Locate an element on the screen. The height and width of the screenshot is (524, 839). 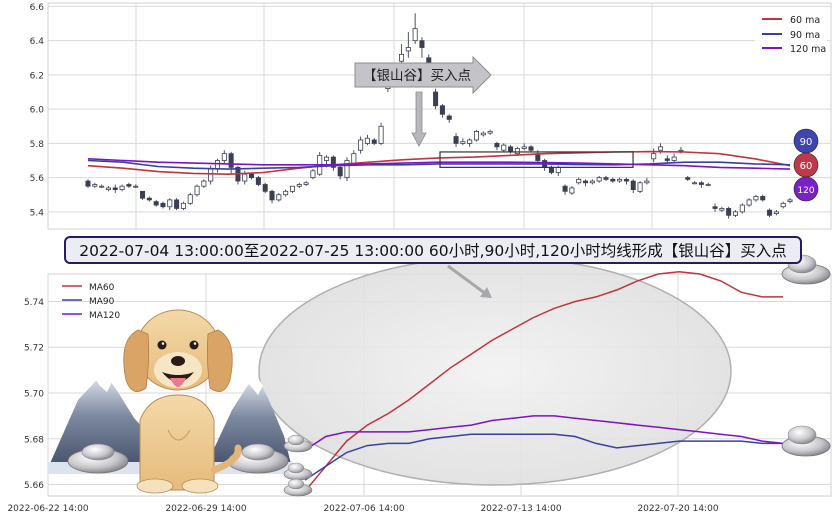
x-tick-label: 2022-07-20 14:00 is located at coordinates (677, 509).